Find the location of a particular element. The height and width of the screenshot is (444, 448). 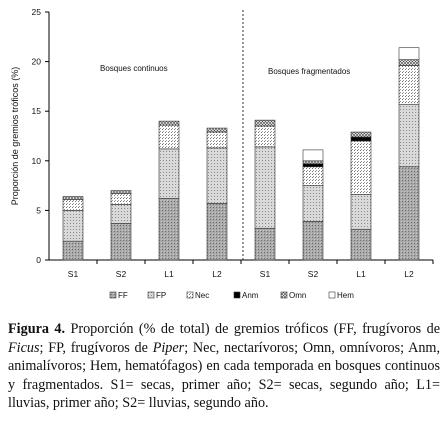

section-label-fragmentados: Bosques fragmentados is located at coordinates (309, 71).